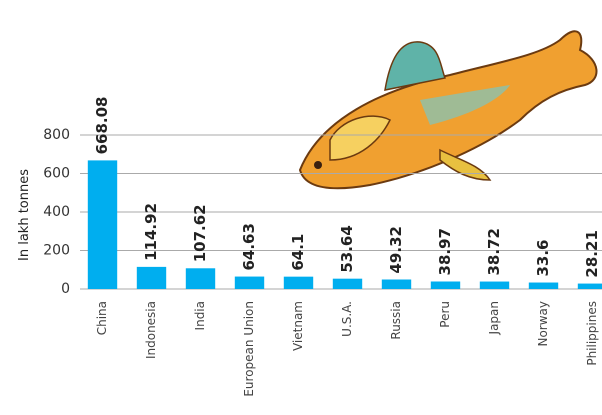 The height and width of the screenshot is (415, 602). What do you see at coordinates (445, 314) in the screenshot?
I see `x-tick-label: Peru` at bounding box center [445, 314].